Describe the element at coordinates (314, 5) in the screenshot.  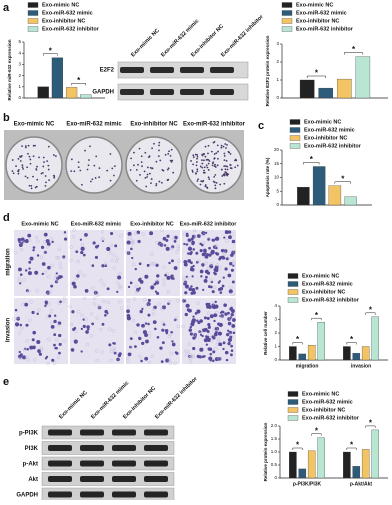
I see `legend-label: Exo-mimic NC` at that location.